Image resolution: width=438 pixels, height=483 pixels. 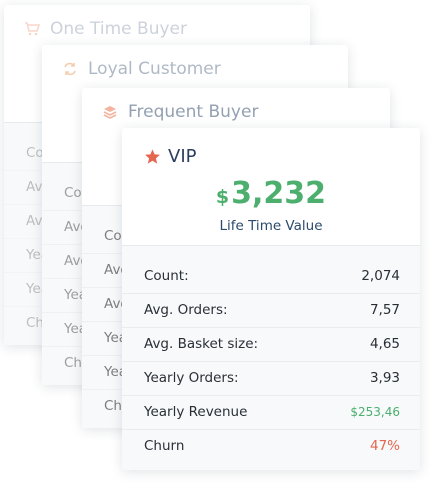 I want to click on row-label: Avg. Orders:, so click(x=186, y=310).